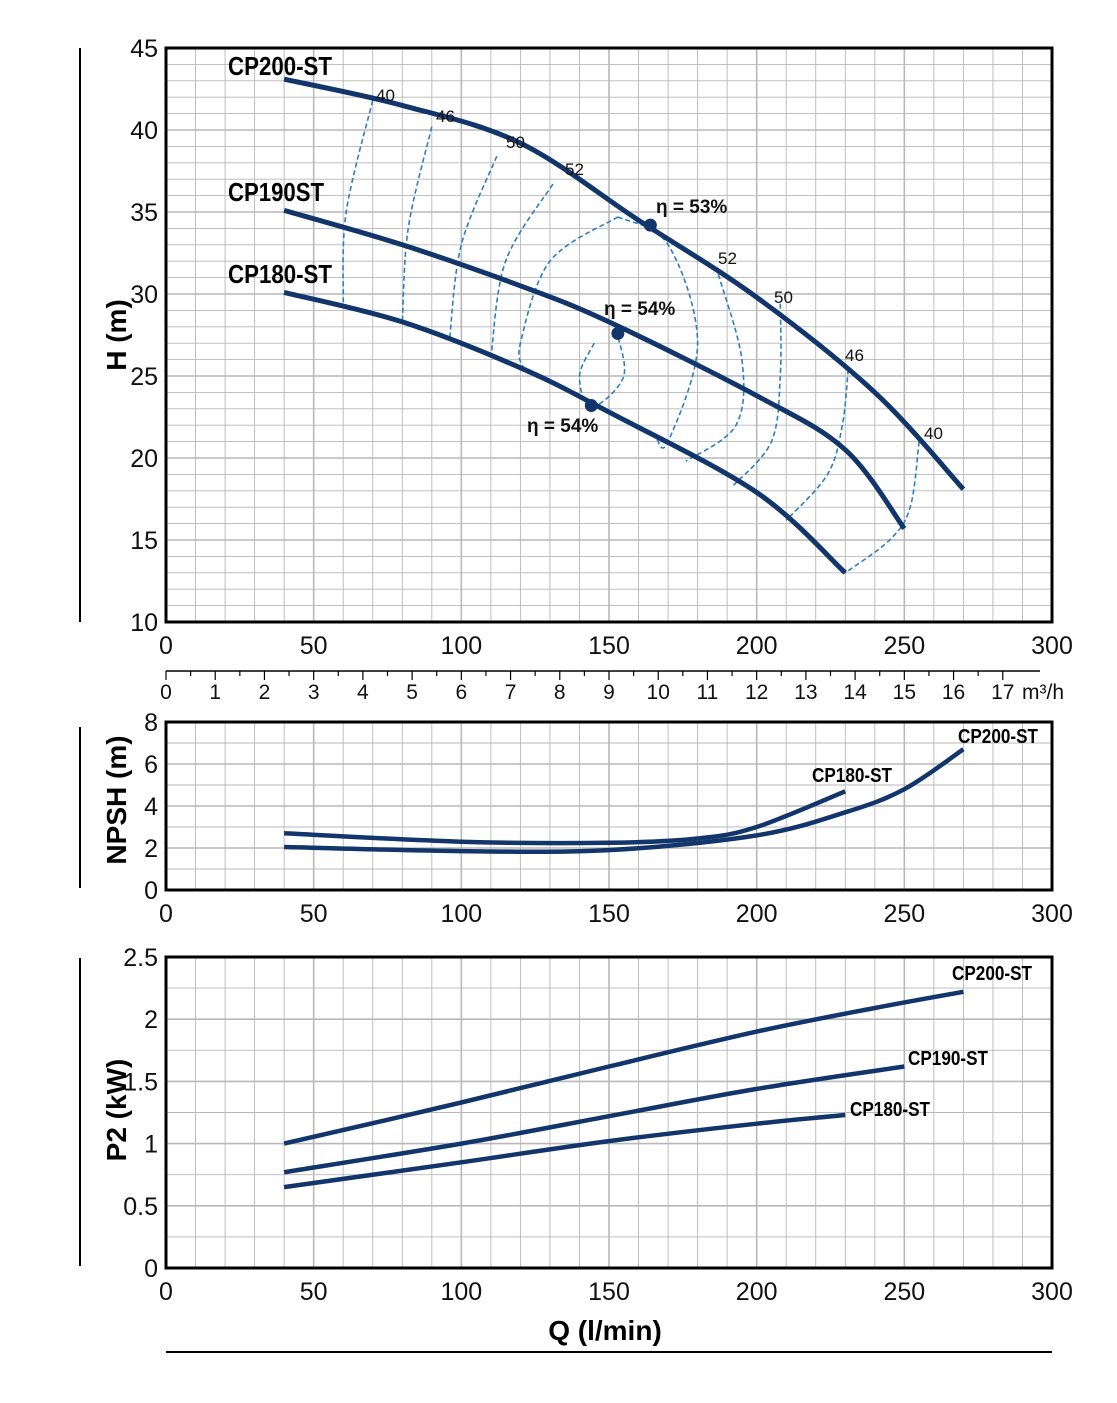 This screenshot has width=1117, height=1403. I want to click on npsh-curve-cp180-st, so click(565, 817).